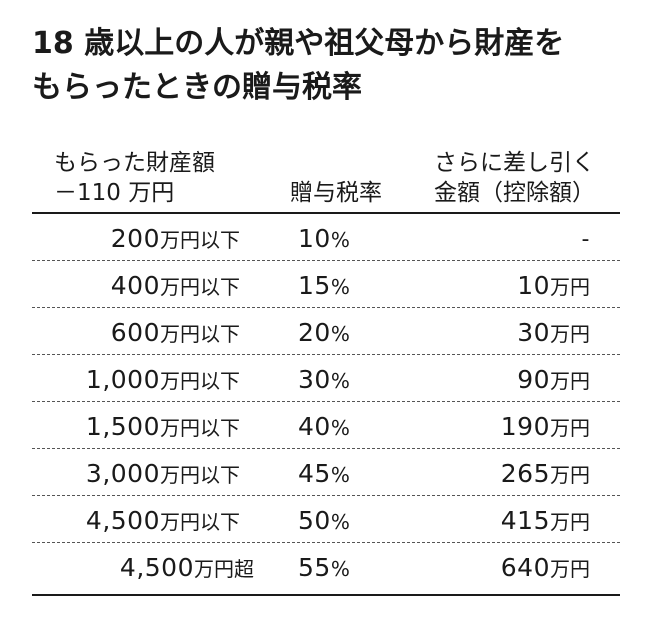 Image resolution: width=650 pixels, height=640 pixels. I want to click on amount-cell: 600万円以下, so click(175, 331).